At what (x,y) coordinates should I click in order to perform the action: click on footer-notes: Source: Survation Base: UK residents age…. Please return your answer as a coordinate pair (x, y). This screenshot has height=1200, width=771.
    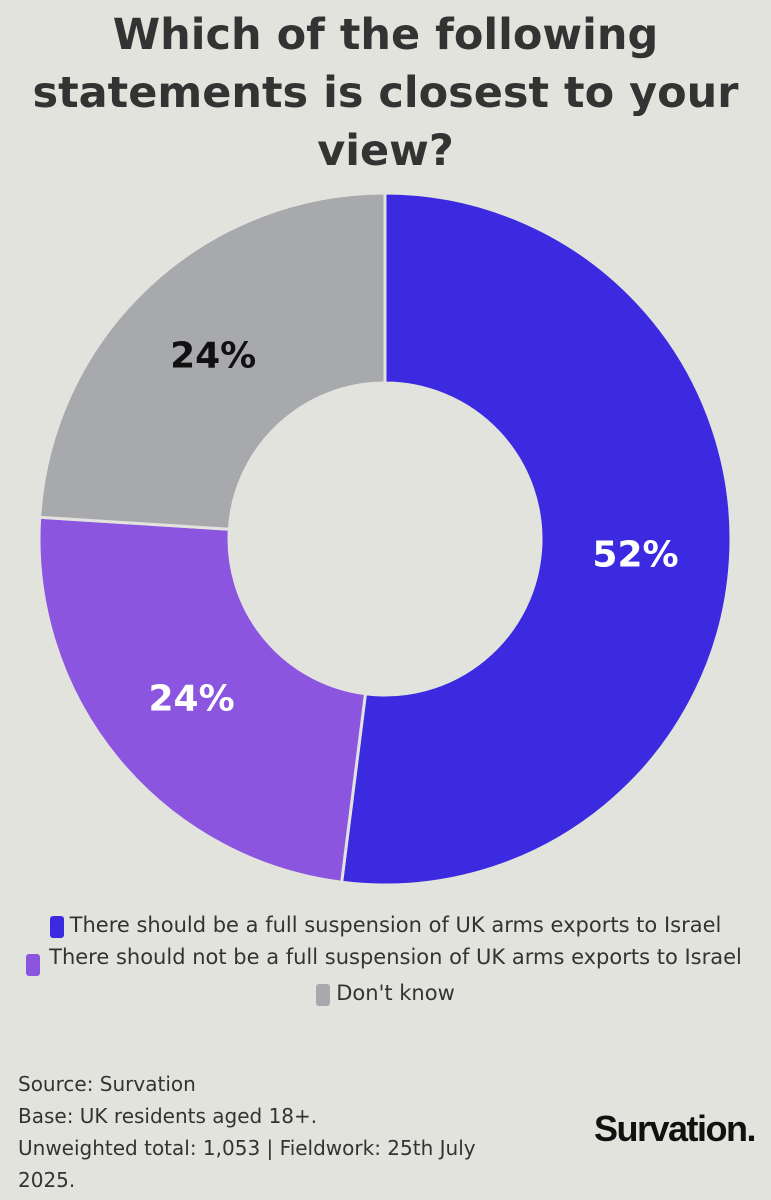
    Looking at the image, I should click on (278, 1132).